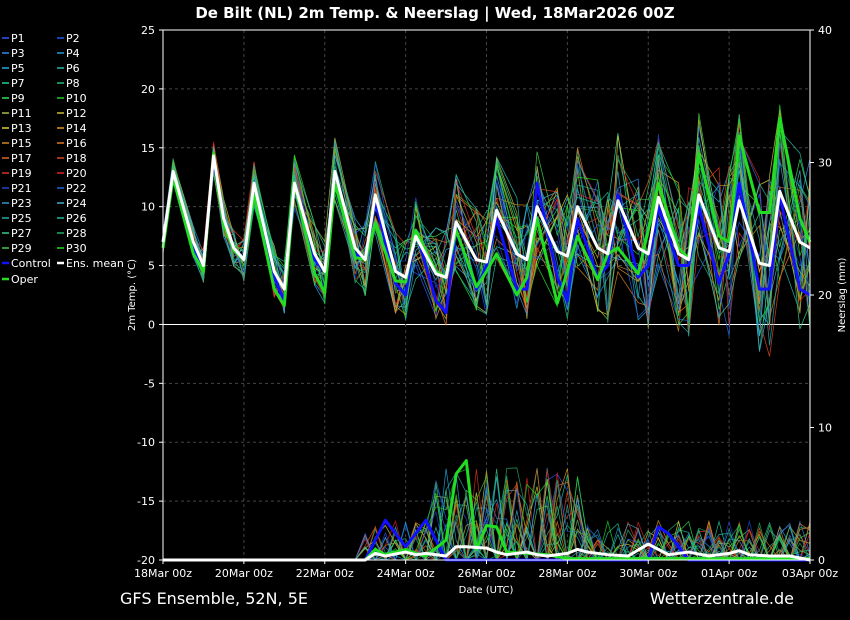 This screenshot has height=620, width=850. Describe the element at coordinates (722, 598) in the screenshot. I see `footer-site: Wetterzentrale.de` at that location.